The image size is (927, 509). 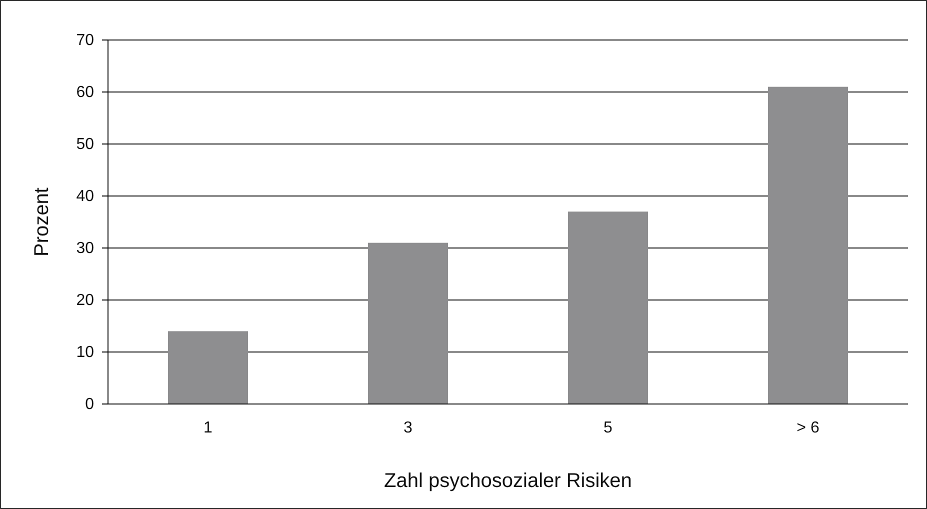 I want to click on y-tick-label: 10, so click(x=85, y=353).